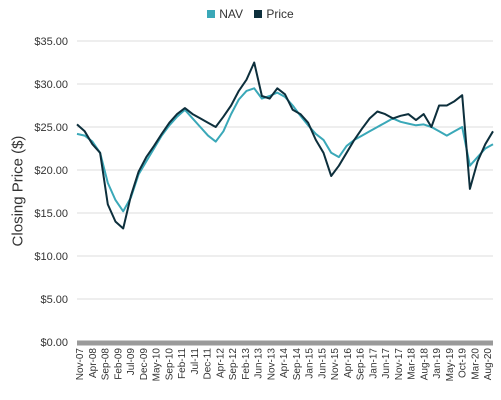  Describe the element at coordinates (310, 363) in the screenshot. I see `x-tick-label: Jan-15` at that location.